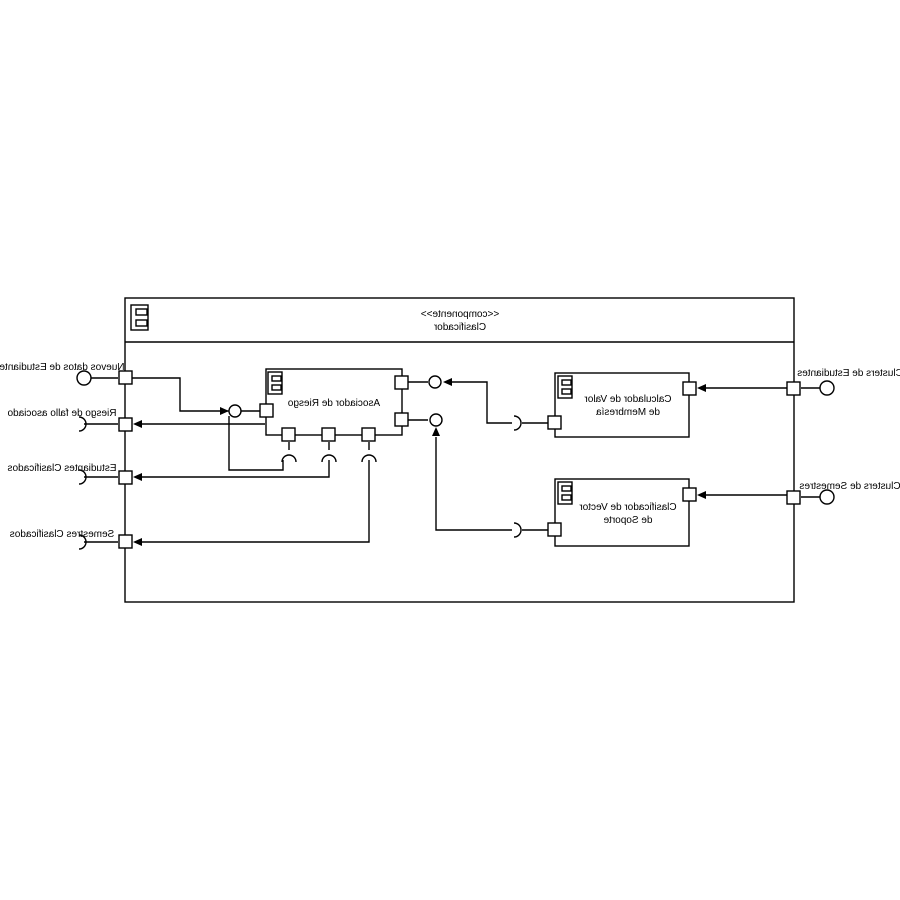  Describe the element at coordinates (401, 419) in the screenshot. I see `port-asociador-right-bottom` at that location.